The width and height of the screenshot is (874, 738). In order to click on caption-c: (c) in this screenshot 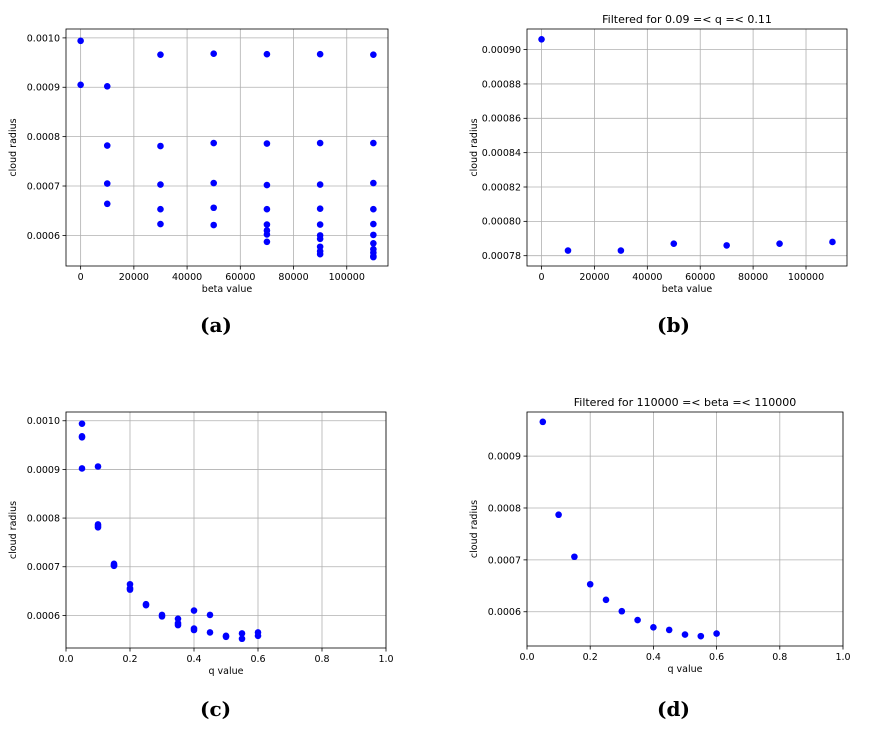, I will do `click(216, 709)`.